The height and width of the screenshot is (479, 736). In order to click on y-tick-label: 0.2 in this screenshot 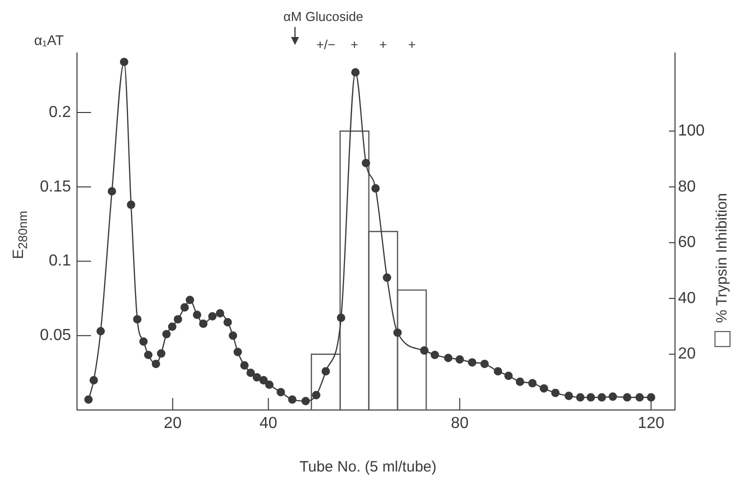, I will do `click(60, 112)`.